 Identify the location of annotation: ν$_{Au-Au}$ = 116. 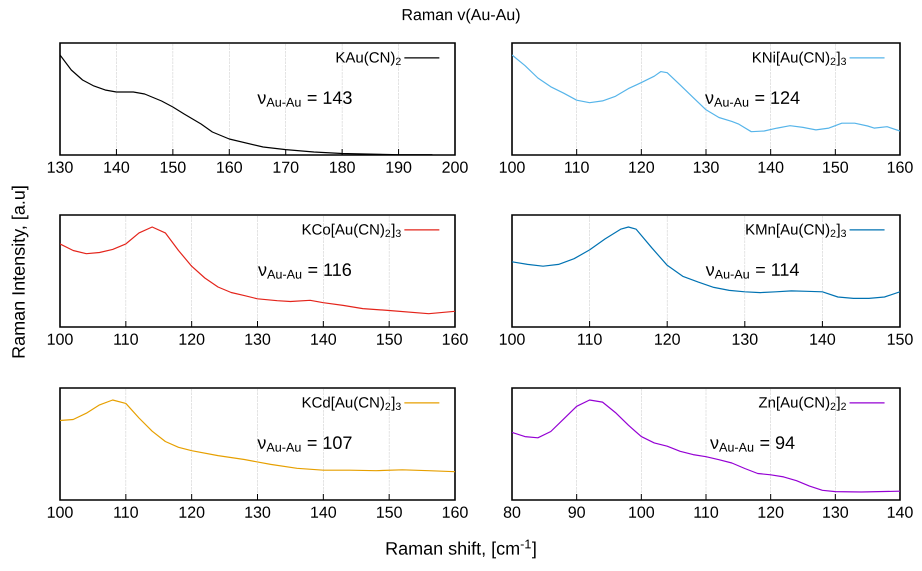
(304, 271).